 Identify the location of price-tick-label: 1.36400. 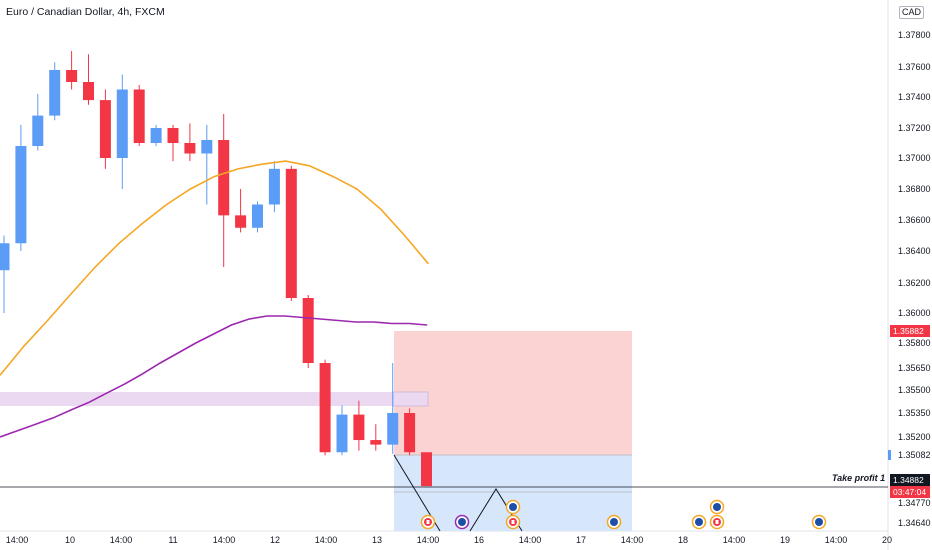
(914, 251).